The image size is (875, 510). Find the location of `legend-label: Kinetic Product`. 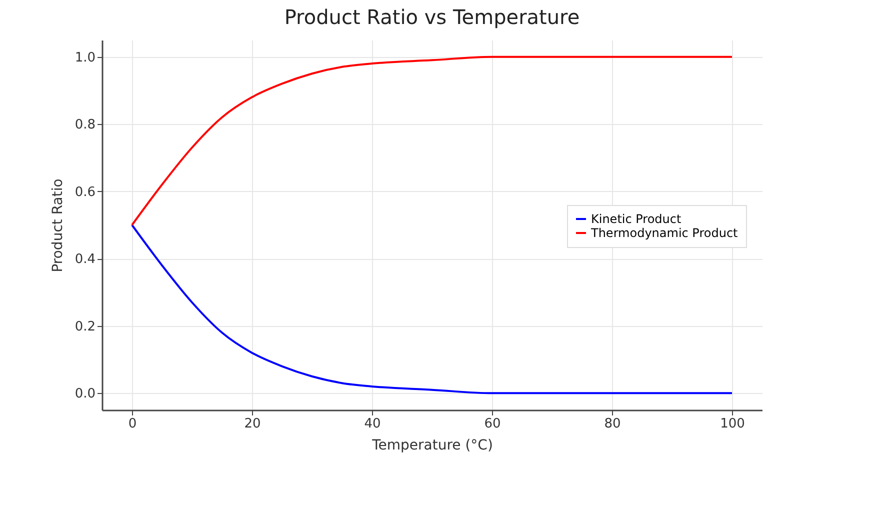

legend-label: Kinetic Product is located at coordinates (636, 219).